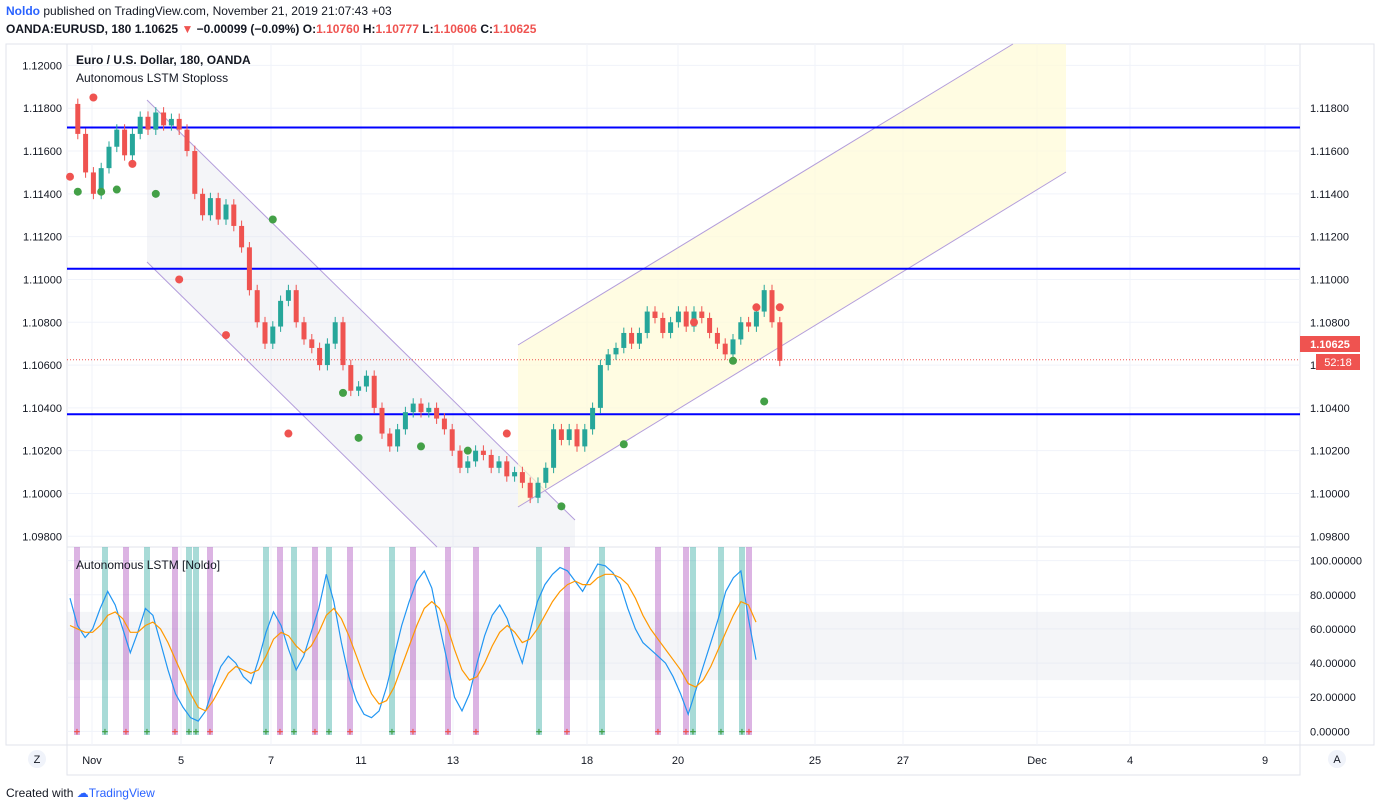  What do you see at coordinates (42, 109) in the screenshot?
I see `left-price-tick: 1.11800` at bounding box center [42, 109].